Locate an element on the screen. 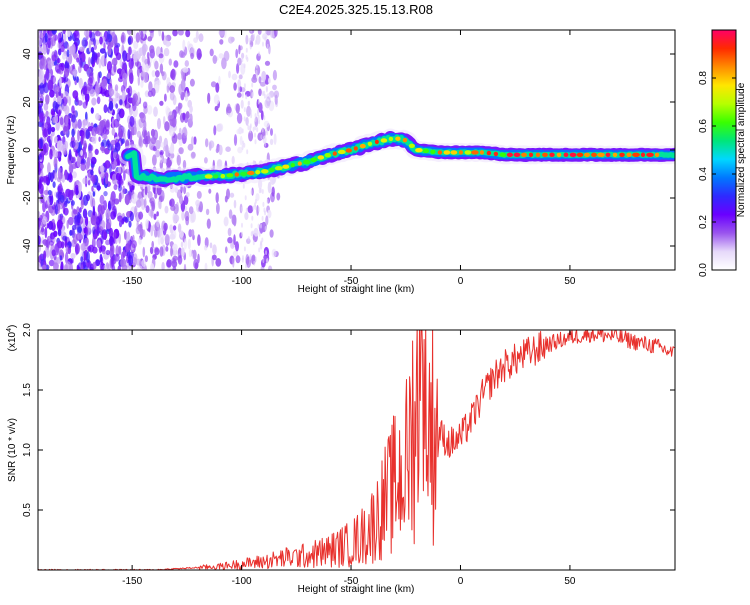  x-tick-label: 50 is located at coordinates (570, 581).